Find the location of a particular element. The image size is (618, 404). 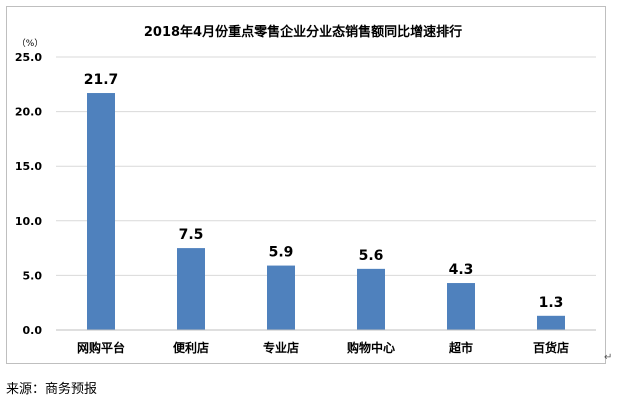

x-tick-label: 便利店 is located at coordinates (191, 347).